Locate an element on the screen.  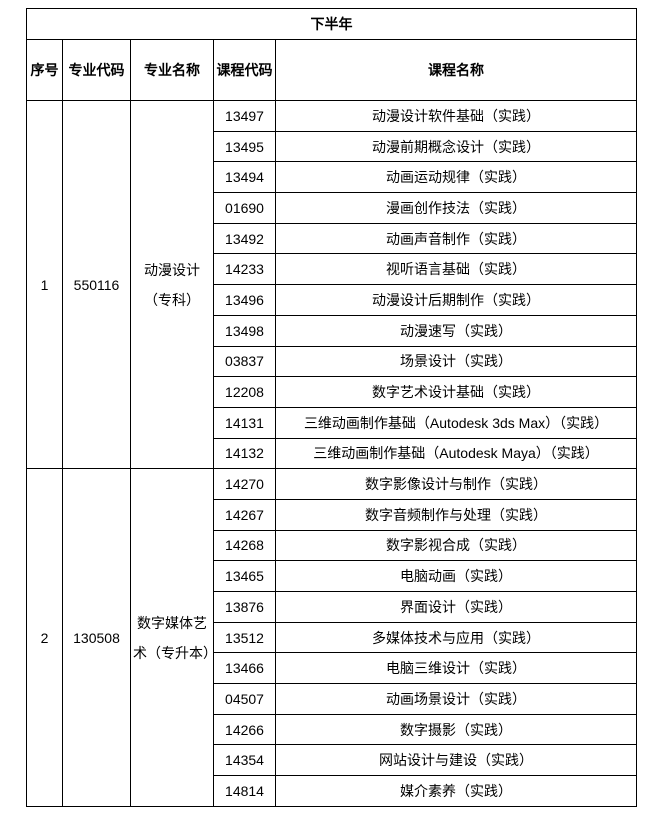
course-name-cell: 媒介素养（实践） is located at coordinates (456, 791).